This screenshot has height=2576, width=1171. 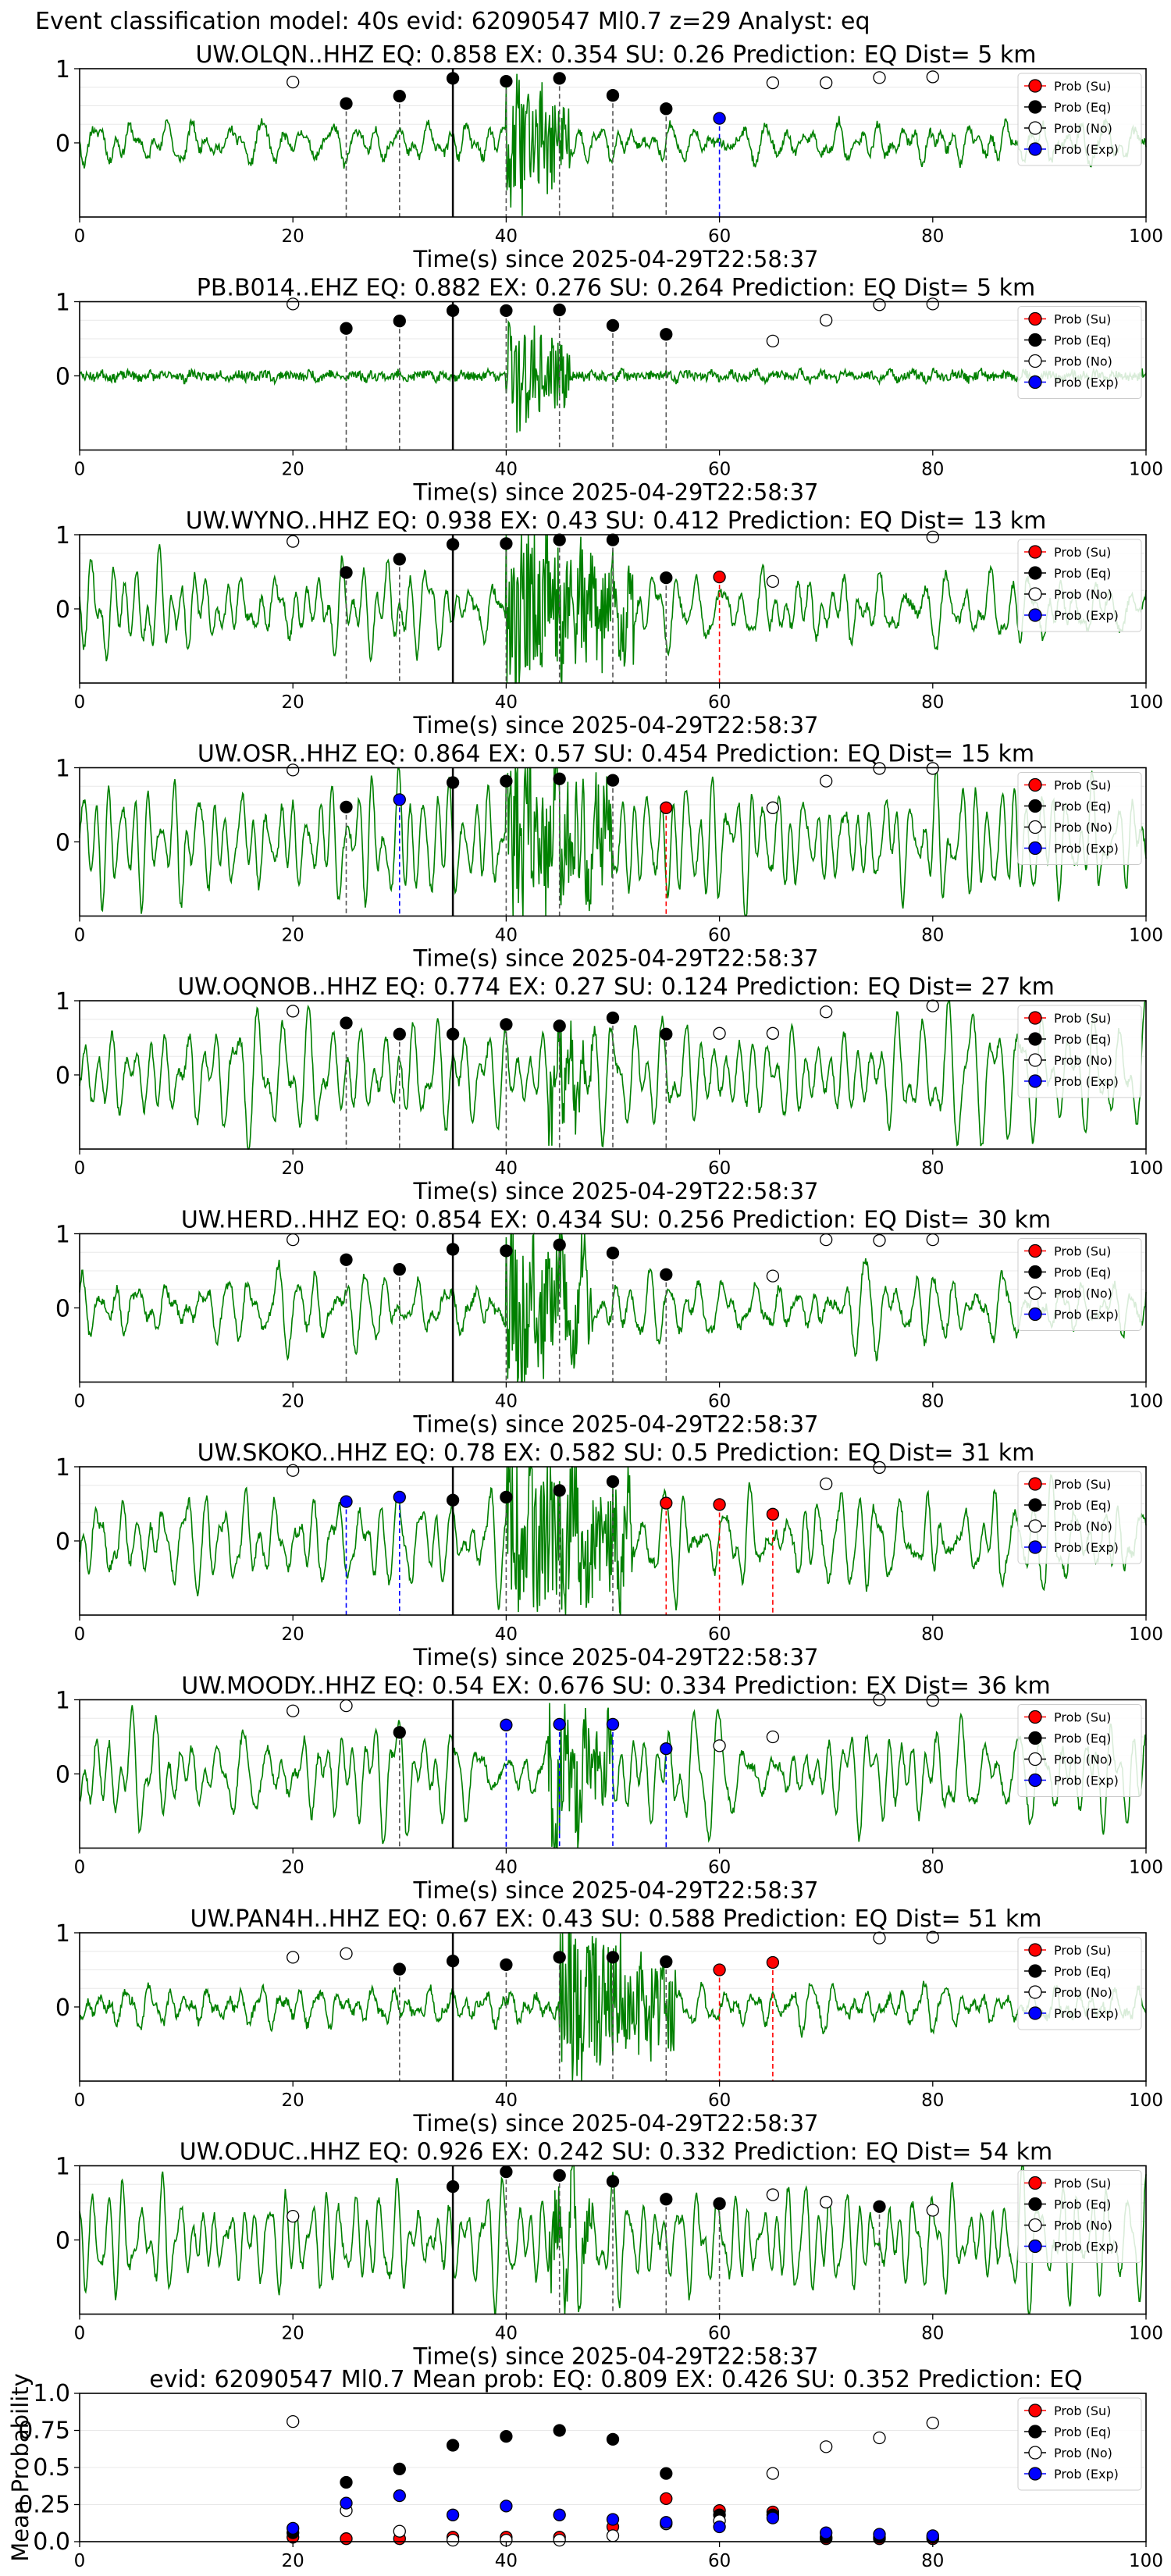 I want to click on x-tick-label: 0, so click(x=80, y=1168).